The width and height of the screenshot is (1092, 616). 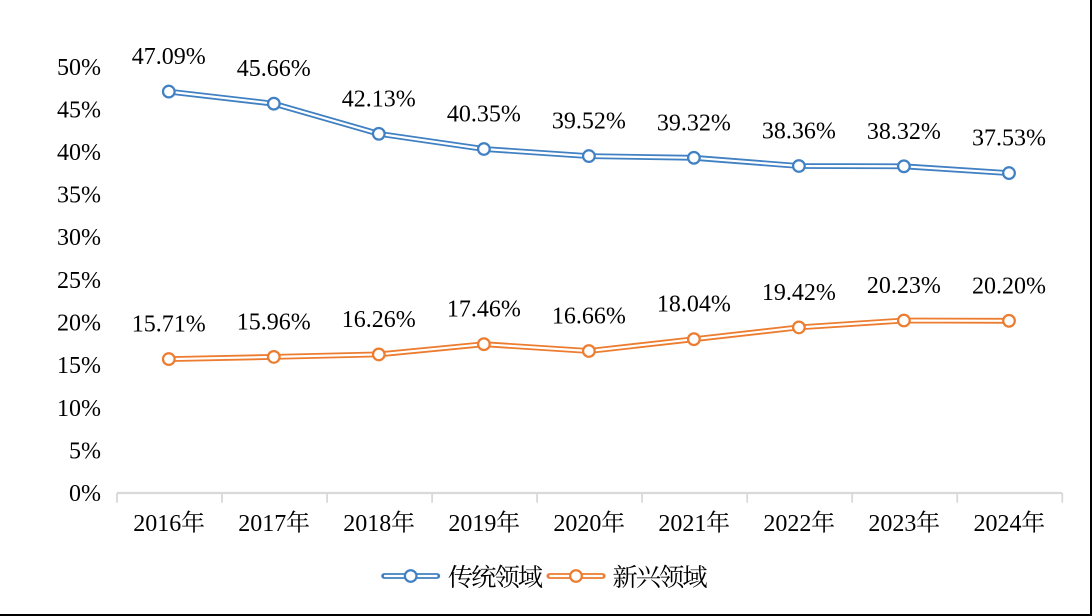 I want to click on svg-text: 40%, so click(x=79, y=153).